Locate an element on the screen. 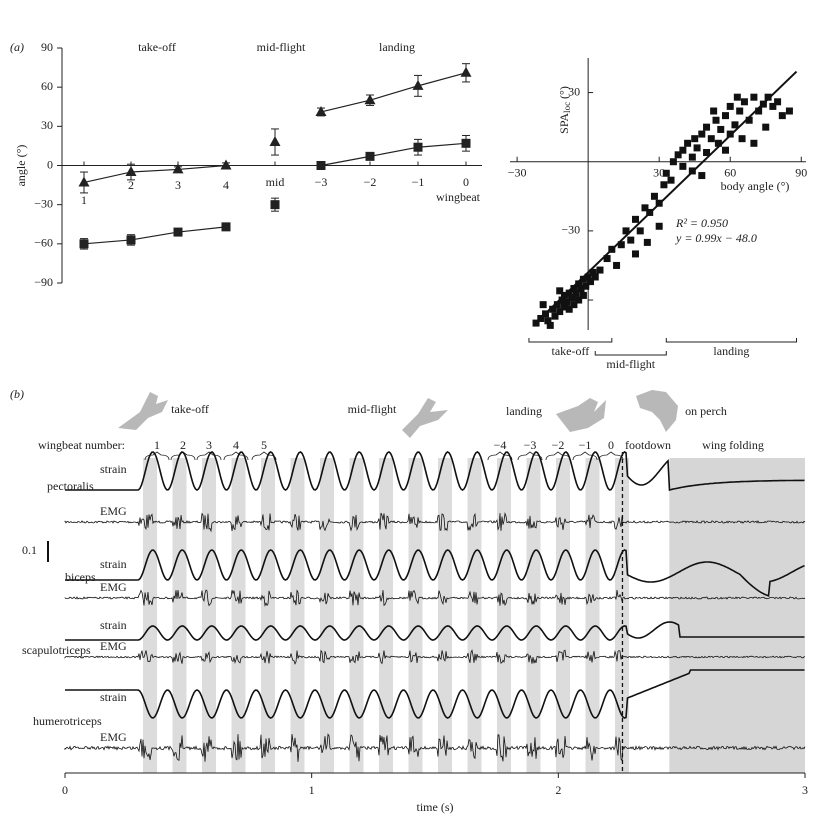 This screenshot has width=820, height=837. x-tick-label: 0 is located at coordinates (466, 182).